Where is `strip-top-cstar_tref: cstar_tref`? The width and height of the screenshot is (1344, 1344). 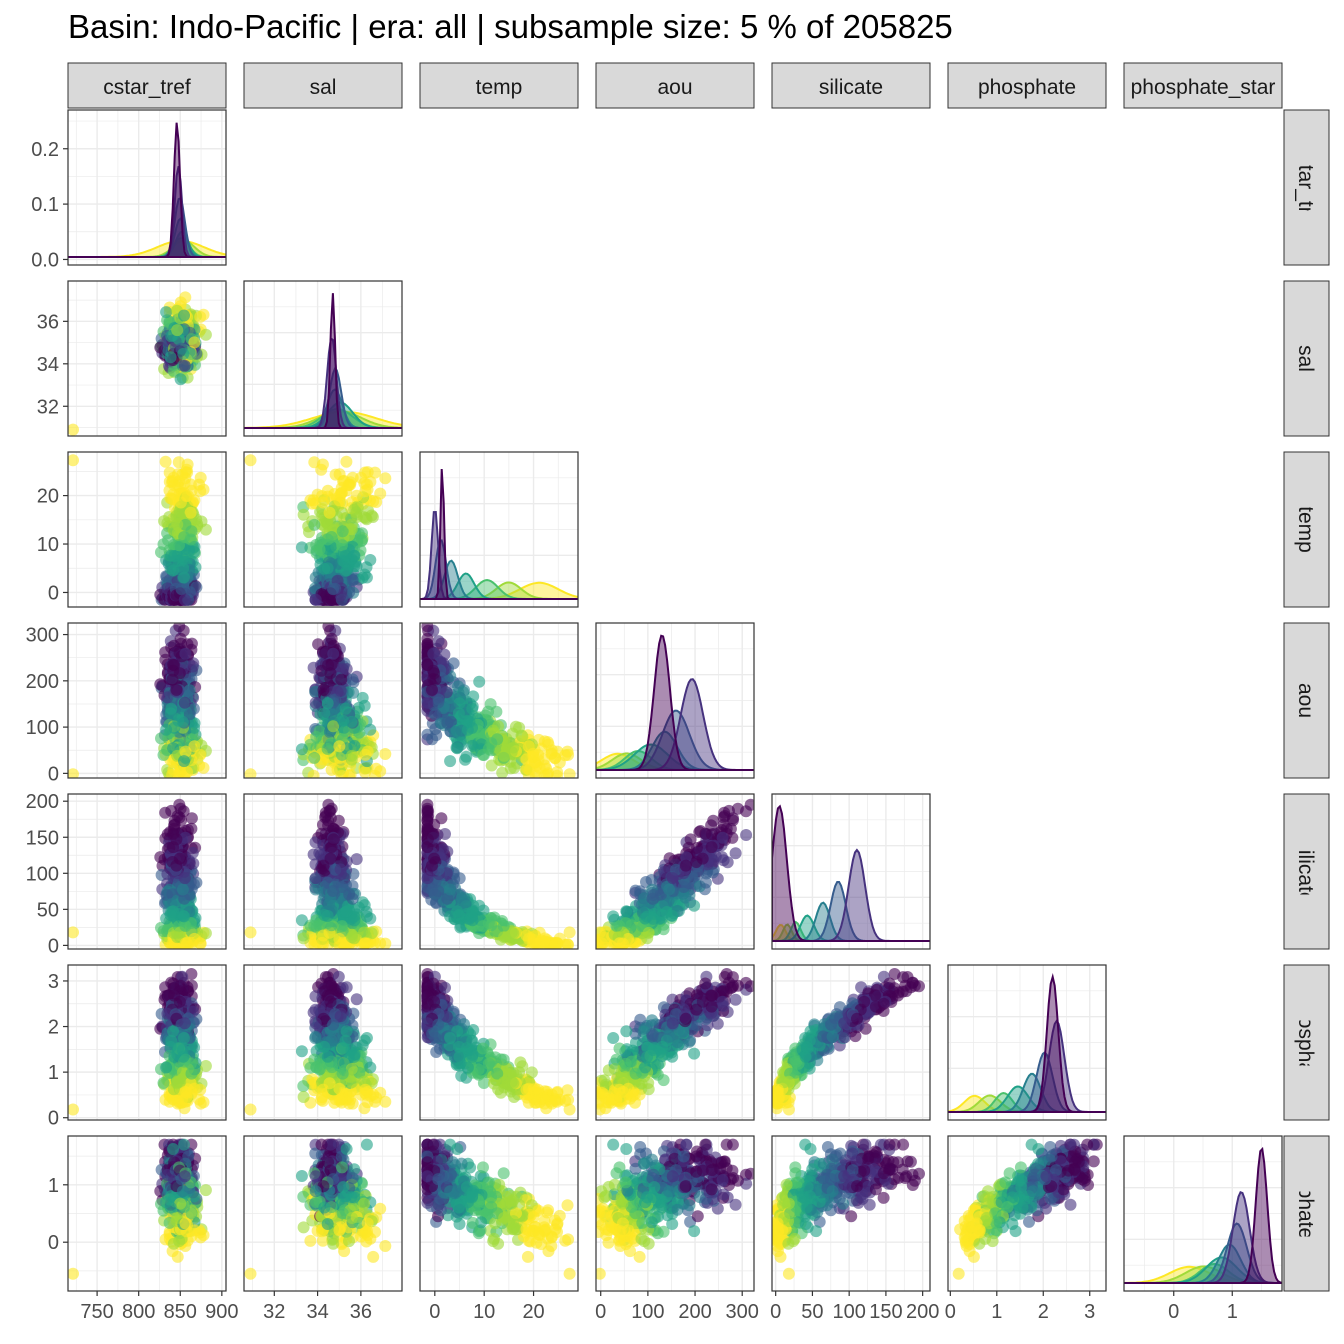
strip-top-cstar_tref: cstar_tref is located at coordinates (147, 85).